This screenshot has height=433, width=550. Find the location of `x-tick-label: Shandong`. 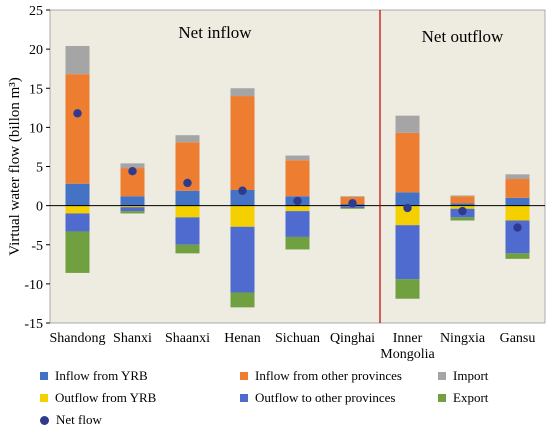

x-tick-label: Shandong is located at coordinates (78, 338).